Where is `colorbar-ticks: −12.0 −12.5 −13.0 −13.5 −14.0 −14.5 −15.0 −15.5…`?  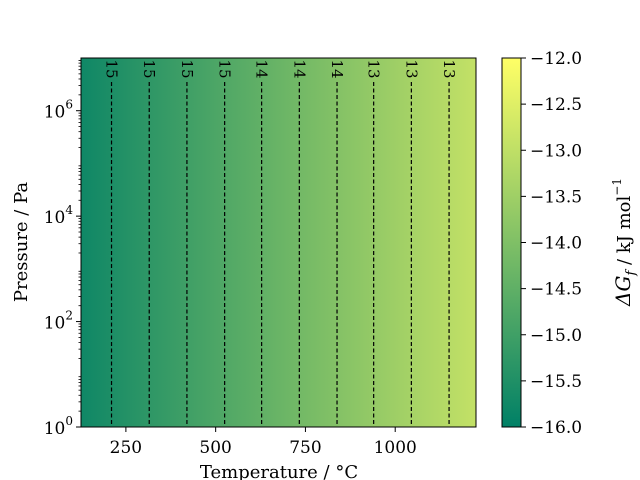
colorbar-ticks: −12.0 −12.5 −13.0 −13.5 −14.0 −14.5 −15.0 −15.5… is located at coordinates (551, 243).